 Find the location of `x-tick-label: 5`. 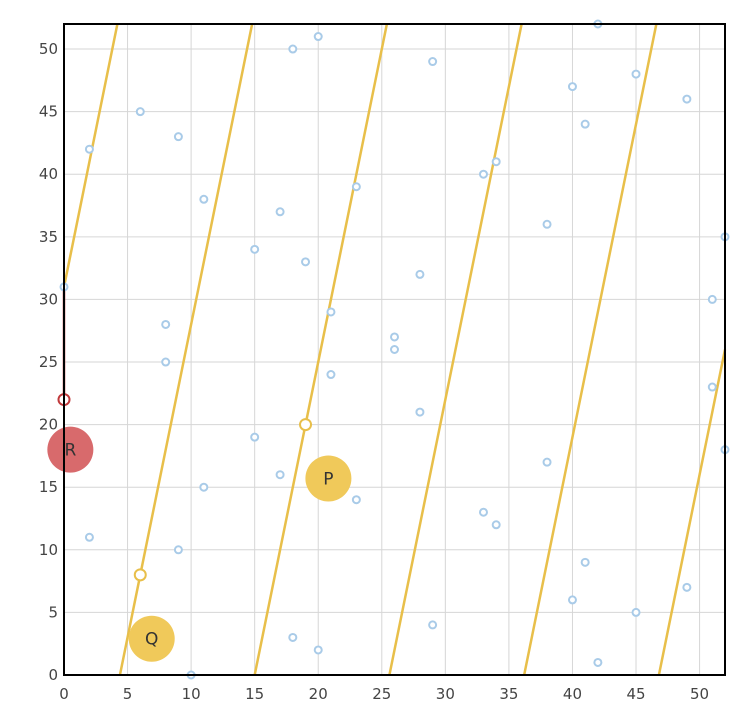

x-tick-label: 5 is located at coordinates (128, 694).